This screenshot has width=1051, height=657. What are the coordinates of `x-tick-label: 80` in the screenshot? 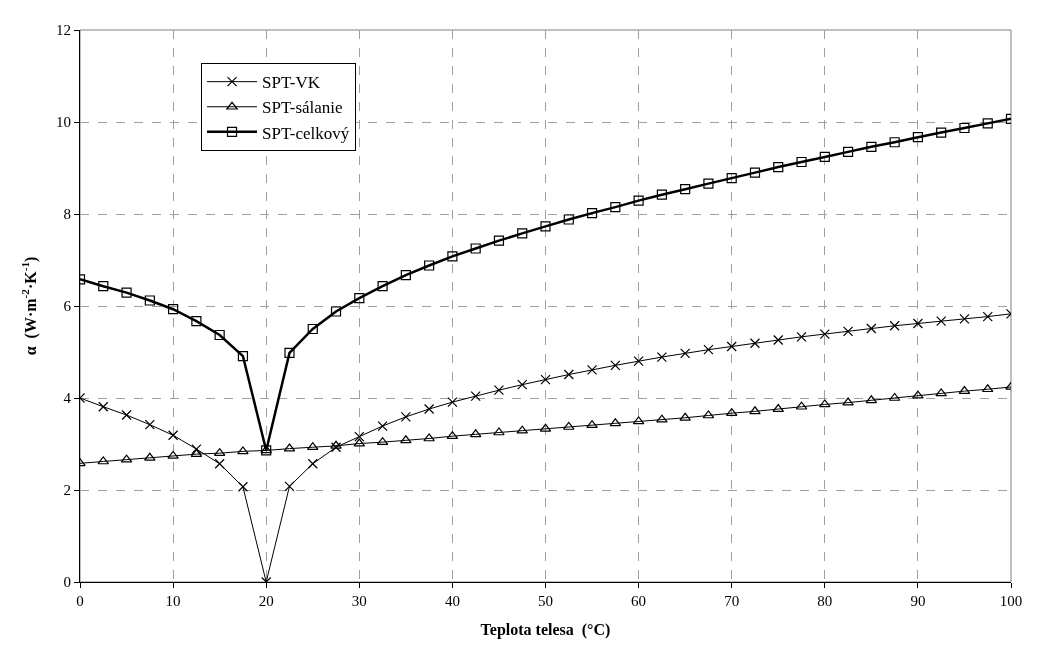 It's located at (825, 601).